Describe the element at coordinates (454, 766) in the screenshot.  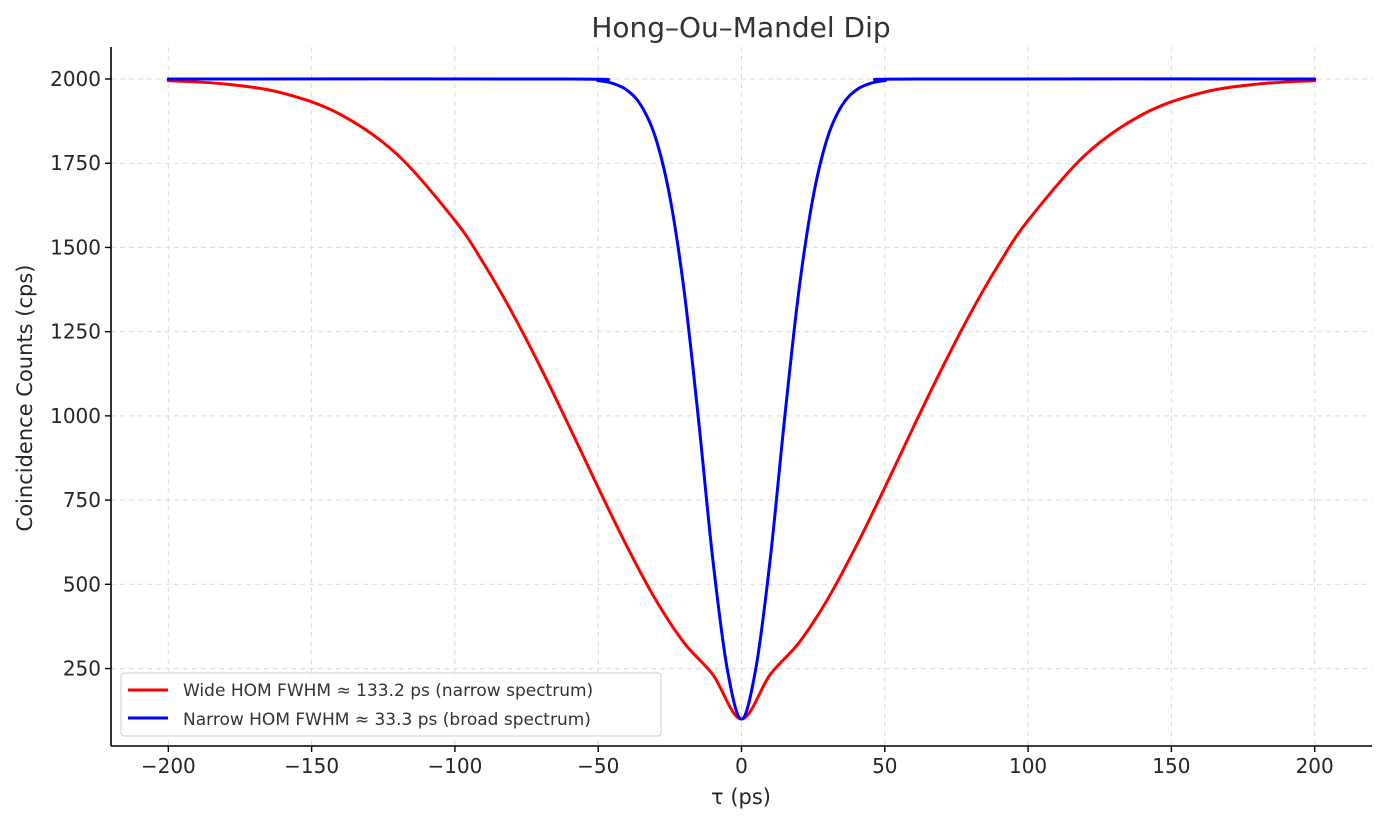
I see `x-tick-label: −100` at that location.